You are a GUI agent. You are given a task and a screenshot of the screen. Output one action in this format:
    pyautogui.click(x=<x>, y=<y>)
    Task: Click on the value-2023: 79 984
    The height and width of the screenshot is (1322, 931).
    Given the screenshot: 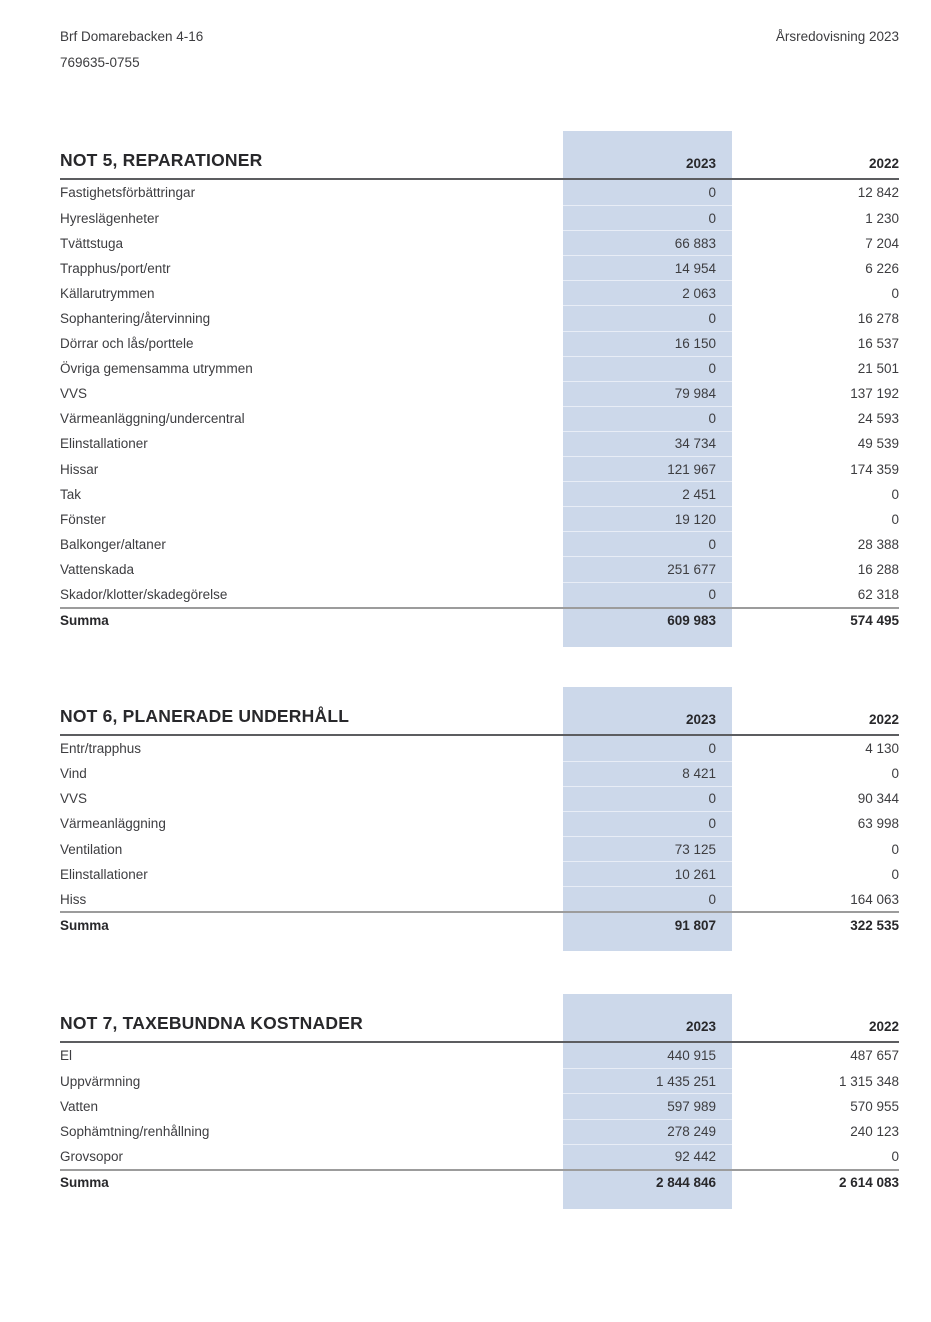 What is the action you would take?
    pyautogui.click(x=695, y=394)
    